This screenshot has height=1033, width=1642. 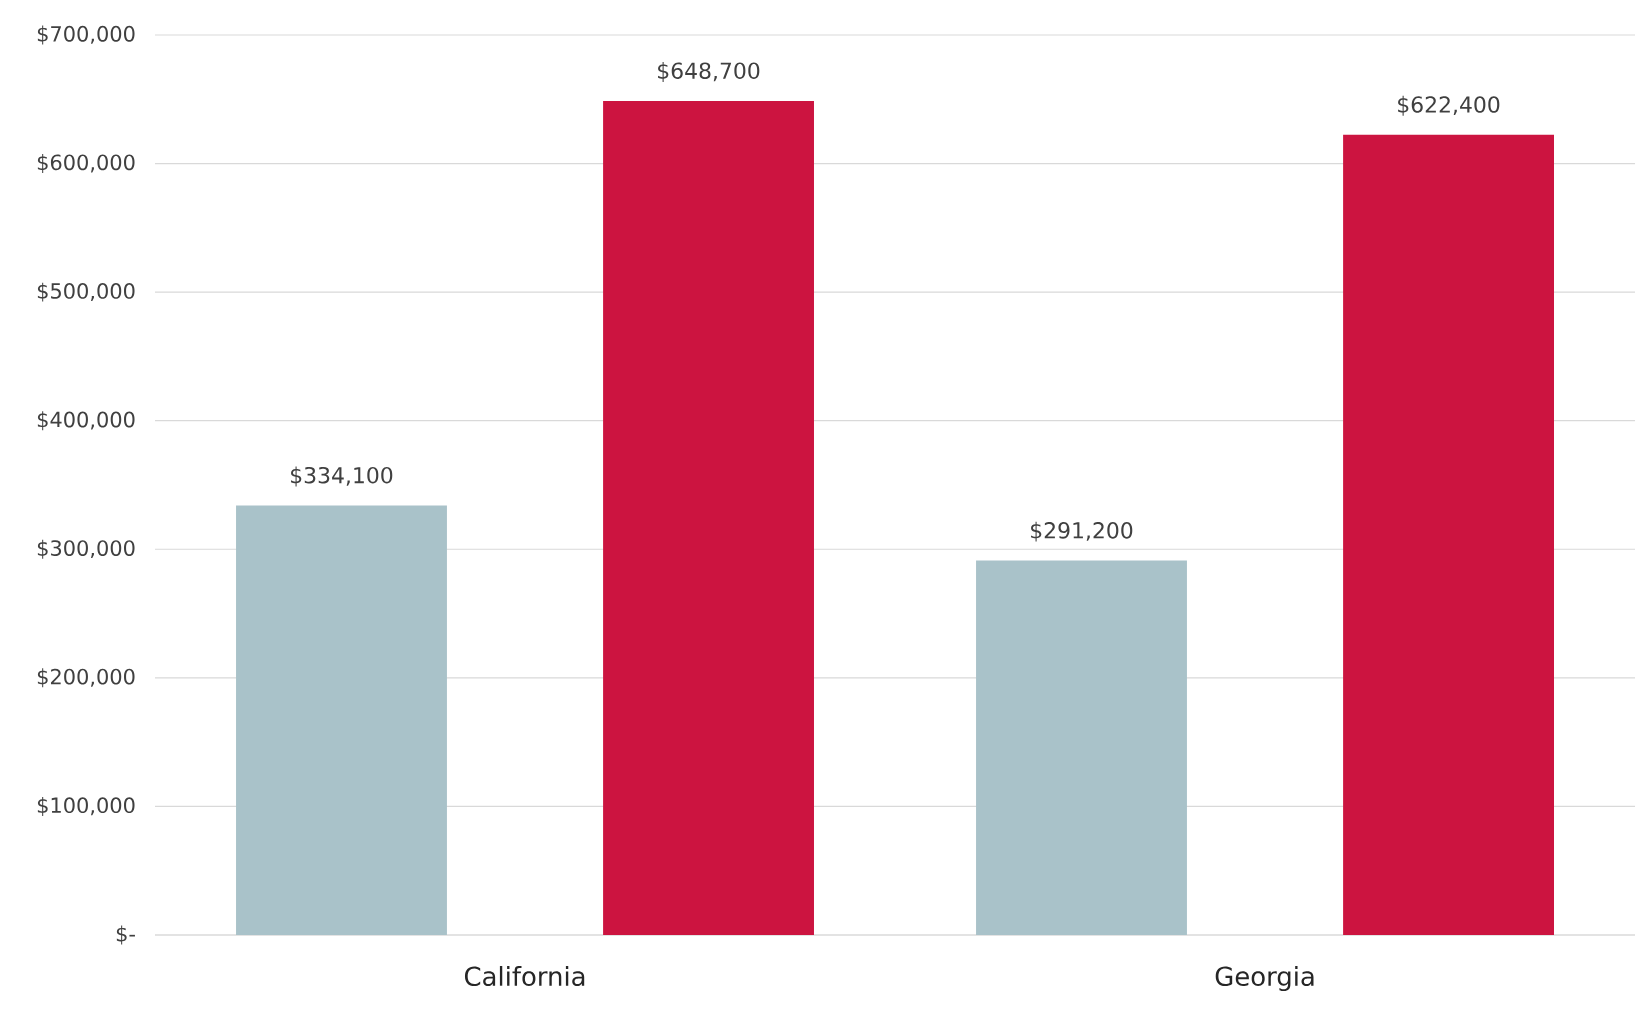 I want to click on y-tick-label: $400,000, so click(x=86, y=421).